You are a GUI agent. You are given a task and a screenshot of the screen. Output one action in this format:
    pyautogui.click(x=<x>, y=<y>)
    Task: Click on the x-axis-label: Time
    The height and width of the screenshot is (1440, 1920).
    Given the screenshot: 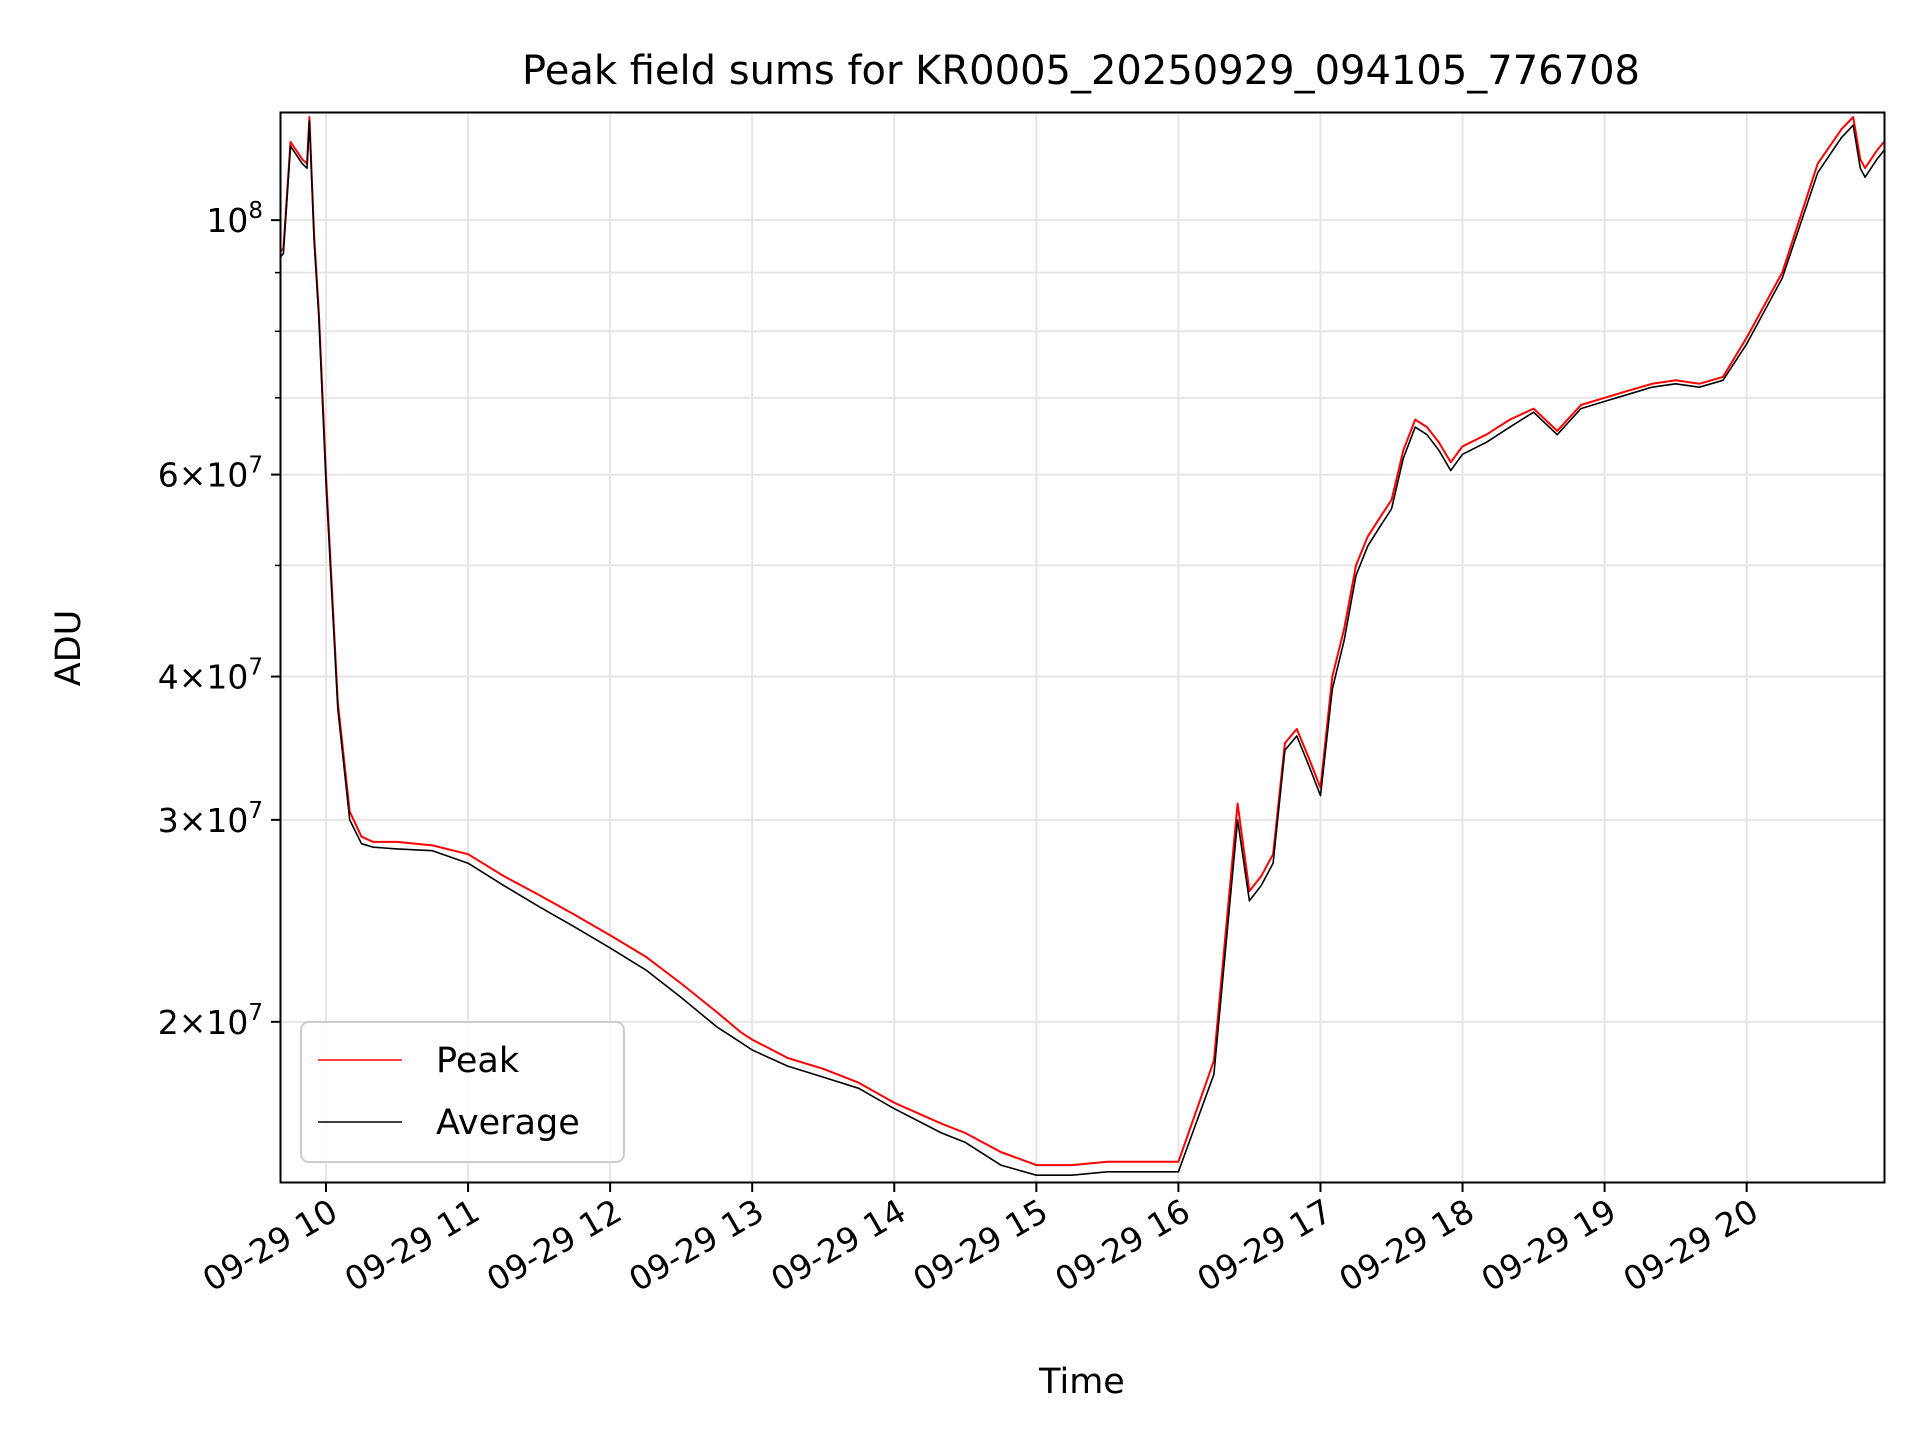 What is the action you would take?
    pyautogui.click(x=1081, y=1382)
    